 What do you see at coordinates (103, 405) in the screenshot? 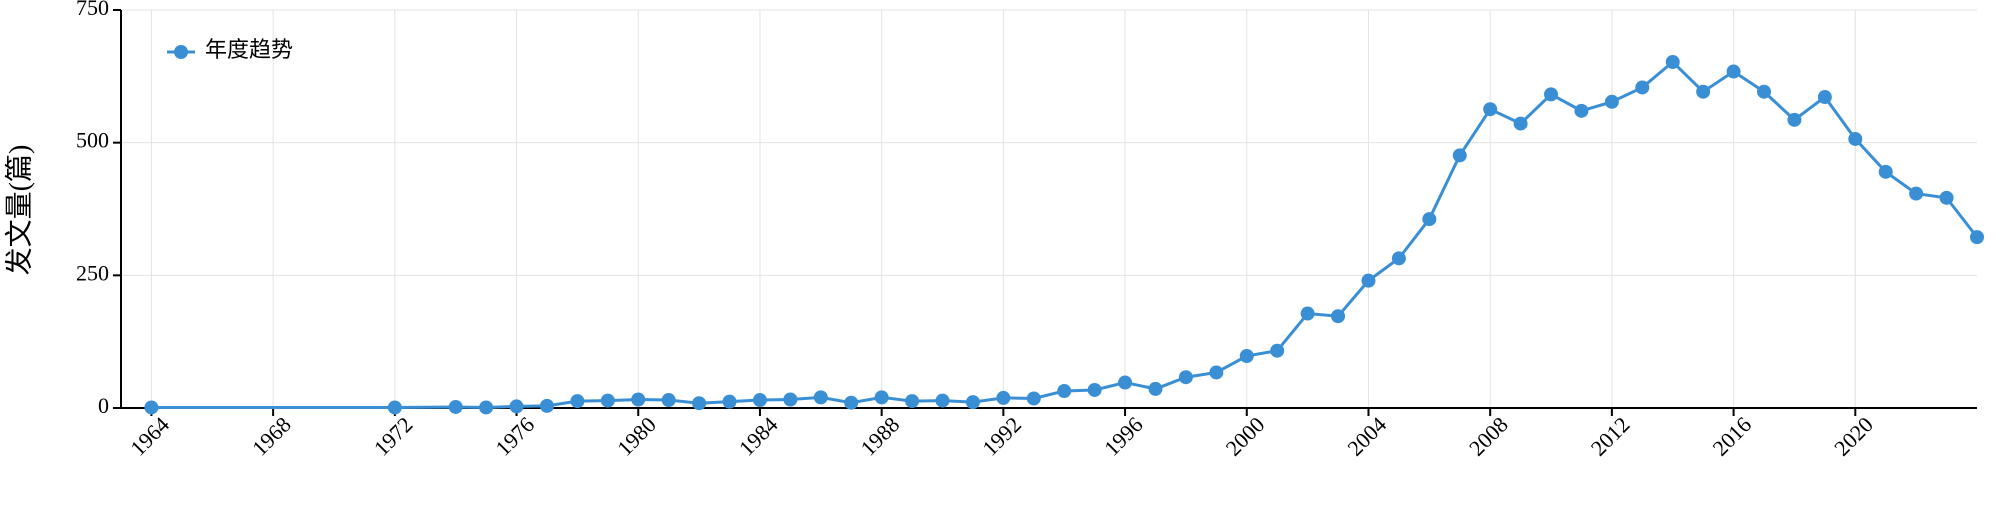
I see `y-tick-label: 0` at bounding box center [103, 405].